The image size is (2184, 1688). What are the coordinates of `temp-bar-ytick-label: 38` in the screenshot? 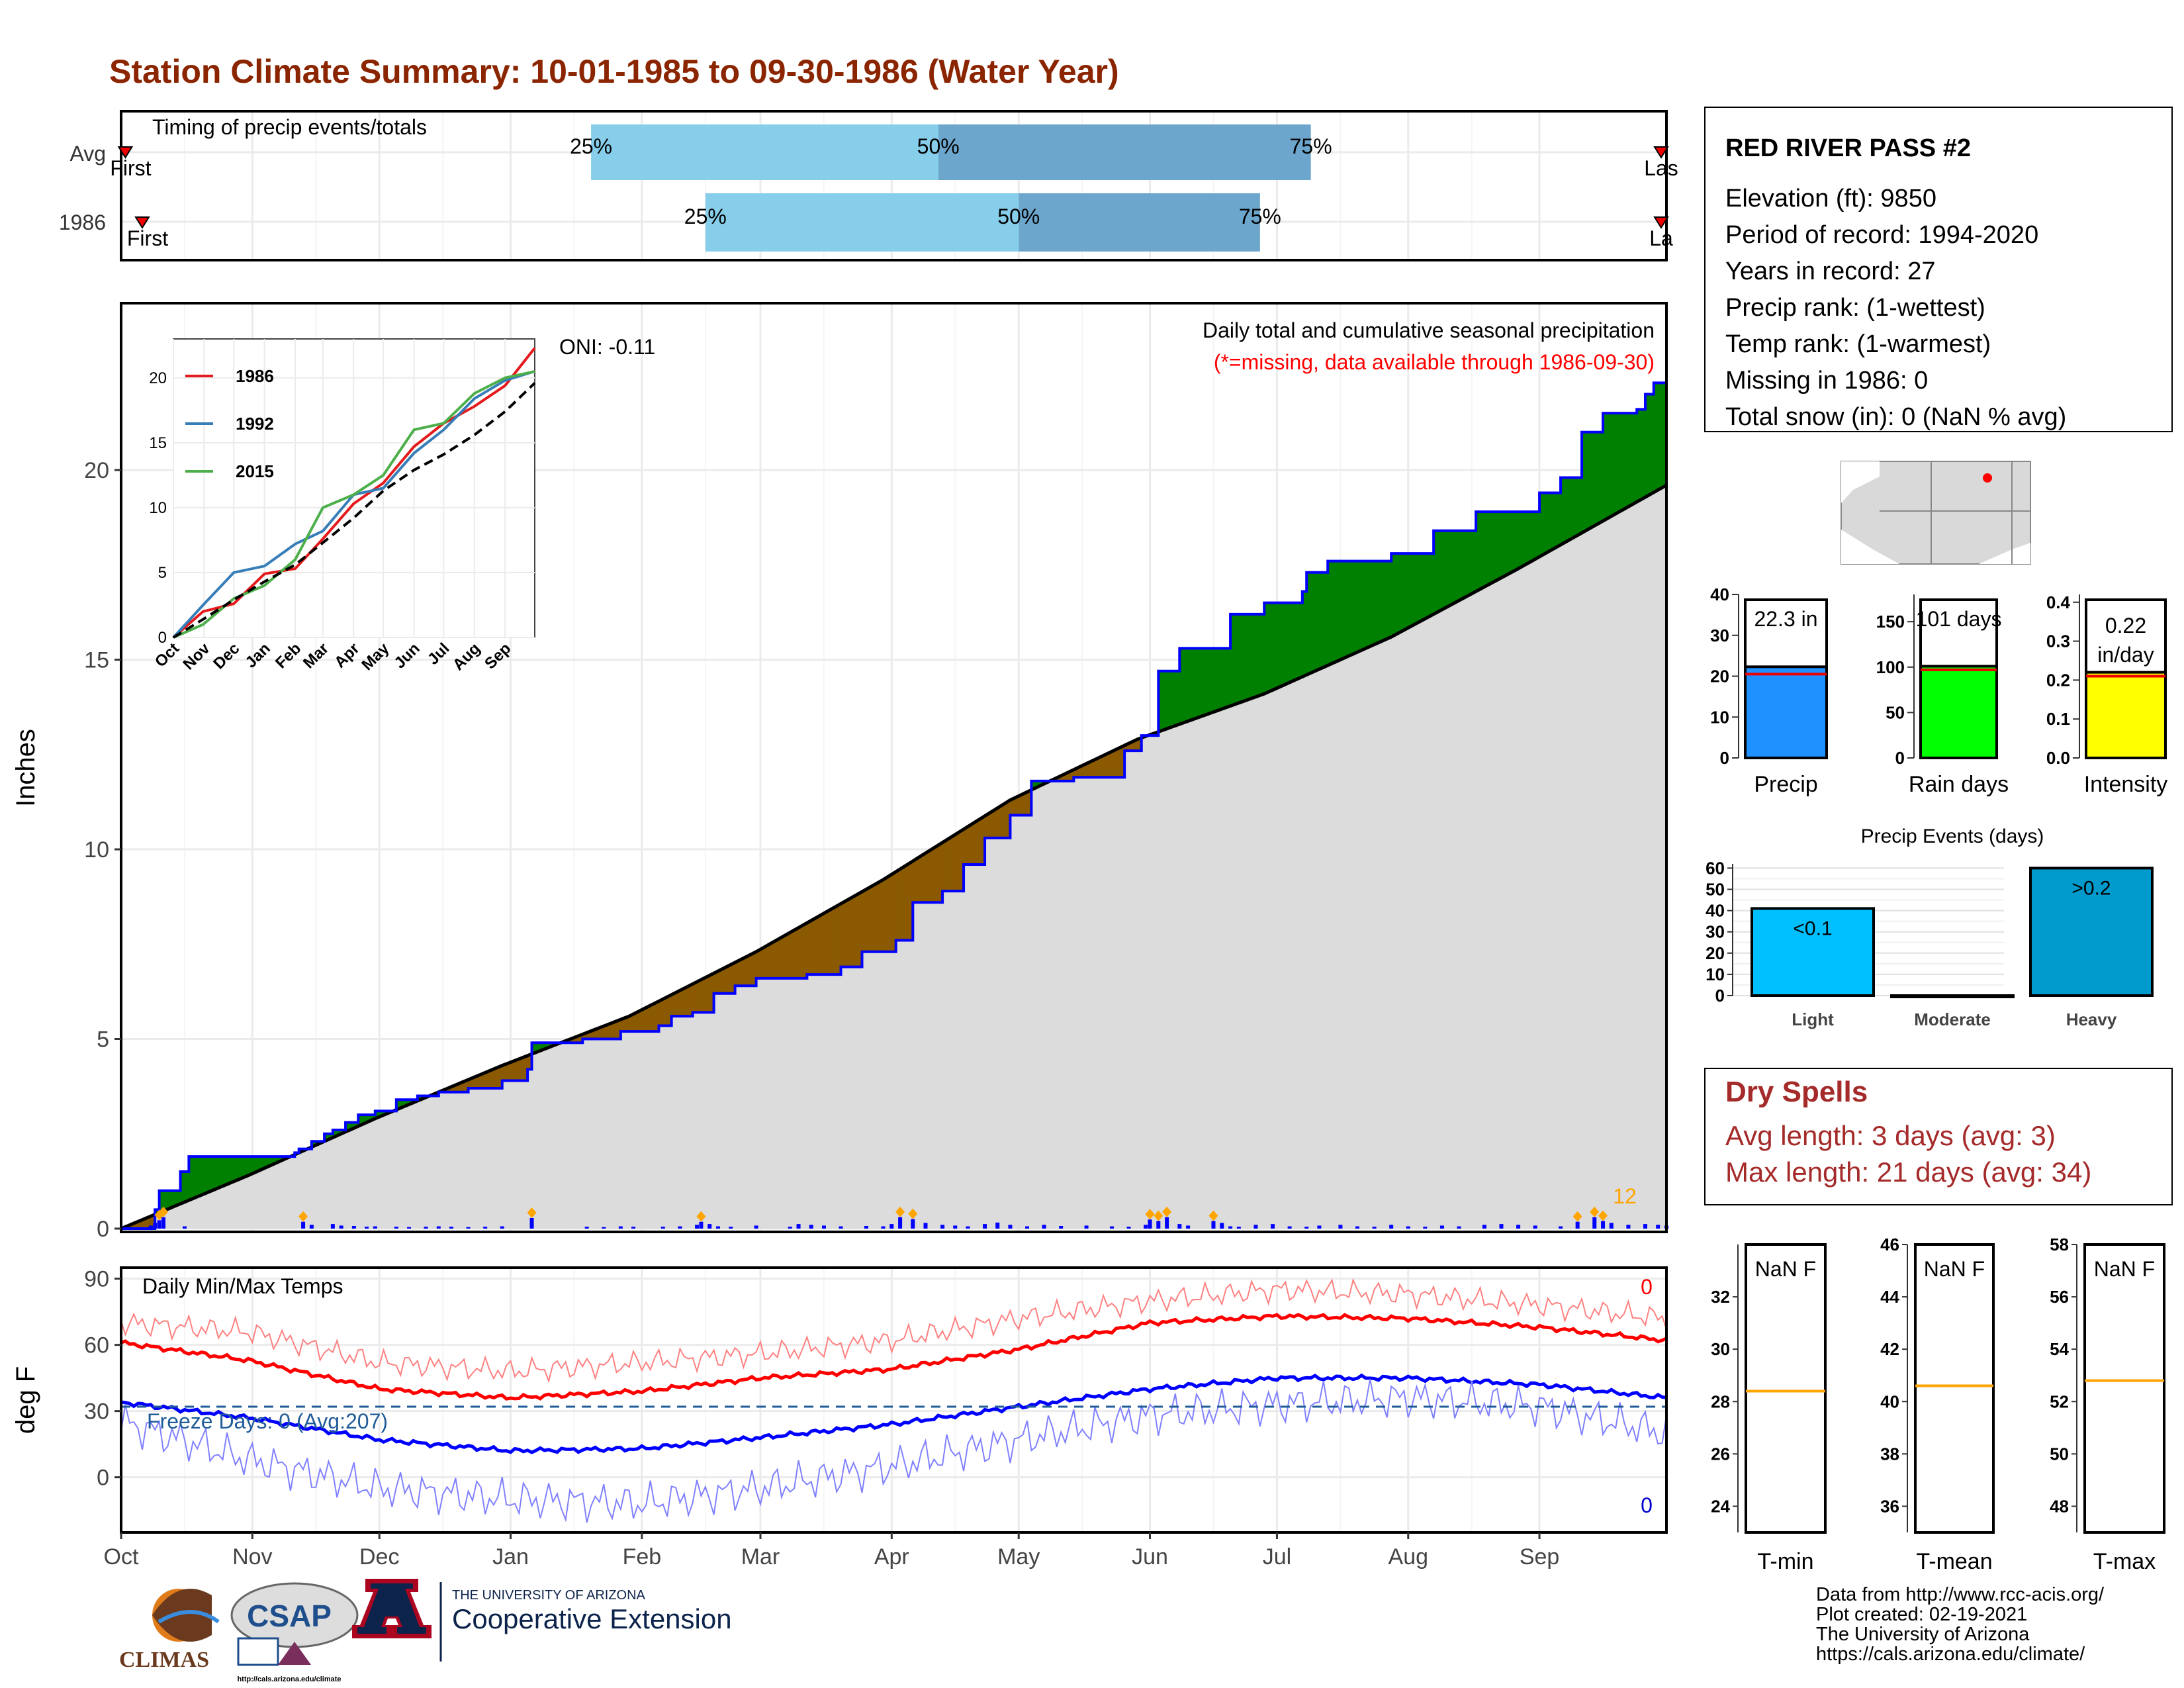 It's located at (1889, 1454).